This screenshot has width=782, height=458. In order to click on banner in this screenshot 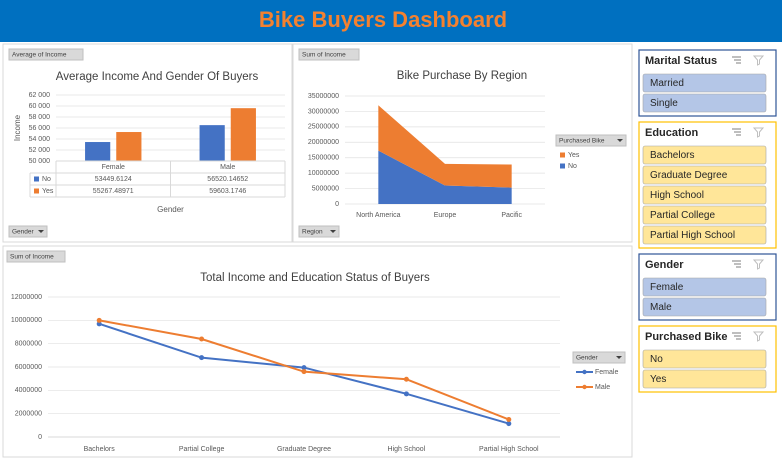, I will do `click(391, 21)`.